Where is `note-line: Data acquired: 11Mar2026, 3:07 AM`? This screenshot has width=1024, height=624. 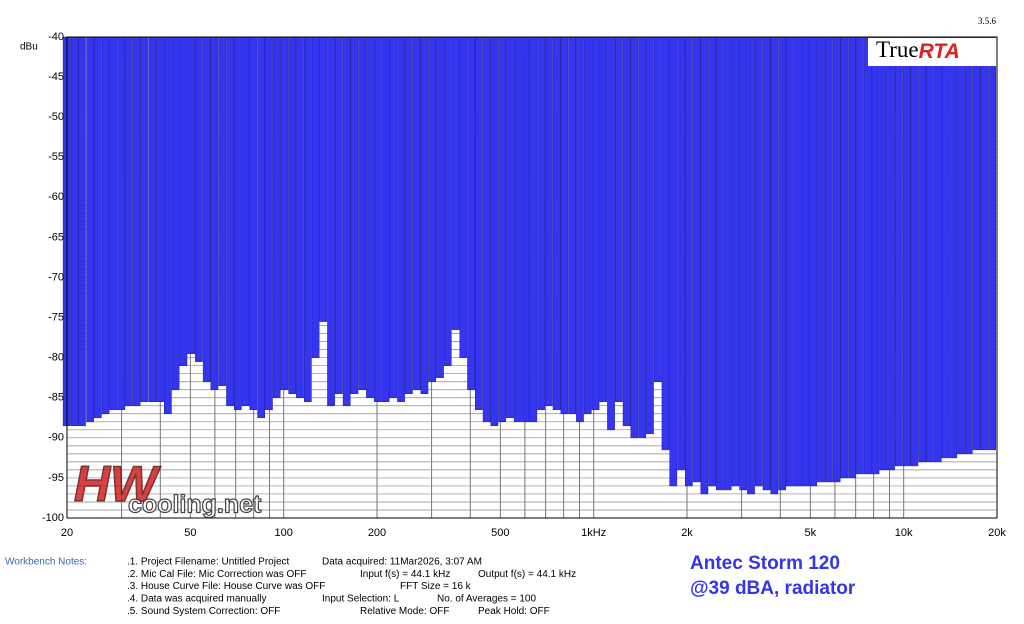 note-line: Data acquired: 11Mar2026, 3:07 AM is located at coordinates (402, 562).